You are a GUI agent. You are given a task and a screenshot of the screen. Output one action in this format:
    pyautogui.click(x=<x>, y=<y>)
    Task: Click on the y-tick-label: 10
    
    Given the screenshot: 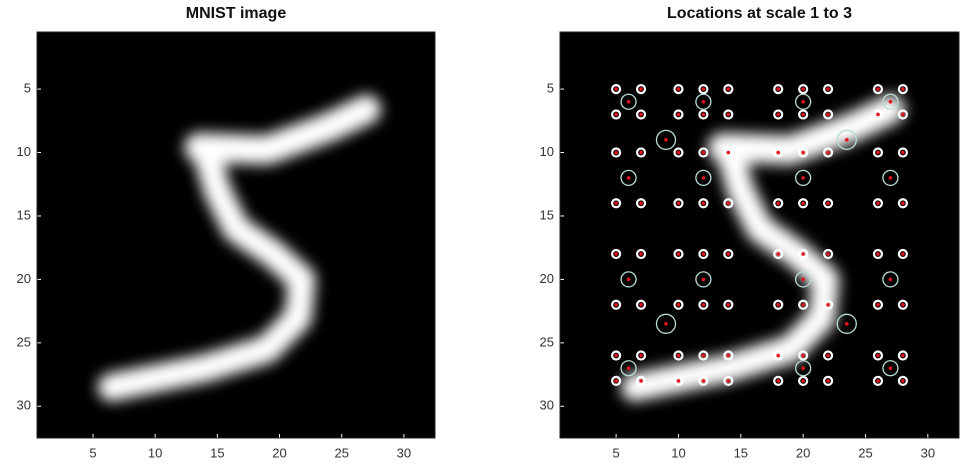 What is the action you would take?
    pyautogui.click(x=547, y=151)
    